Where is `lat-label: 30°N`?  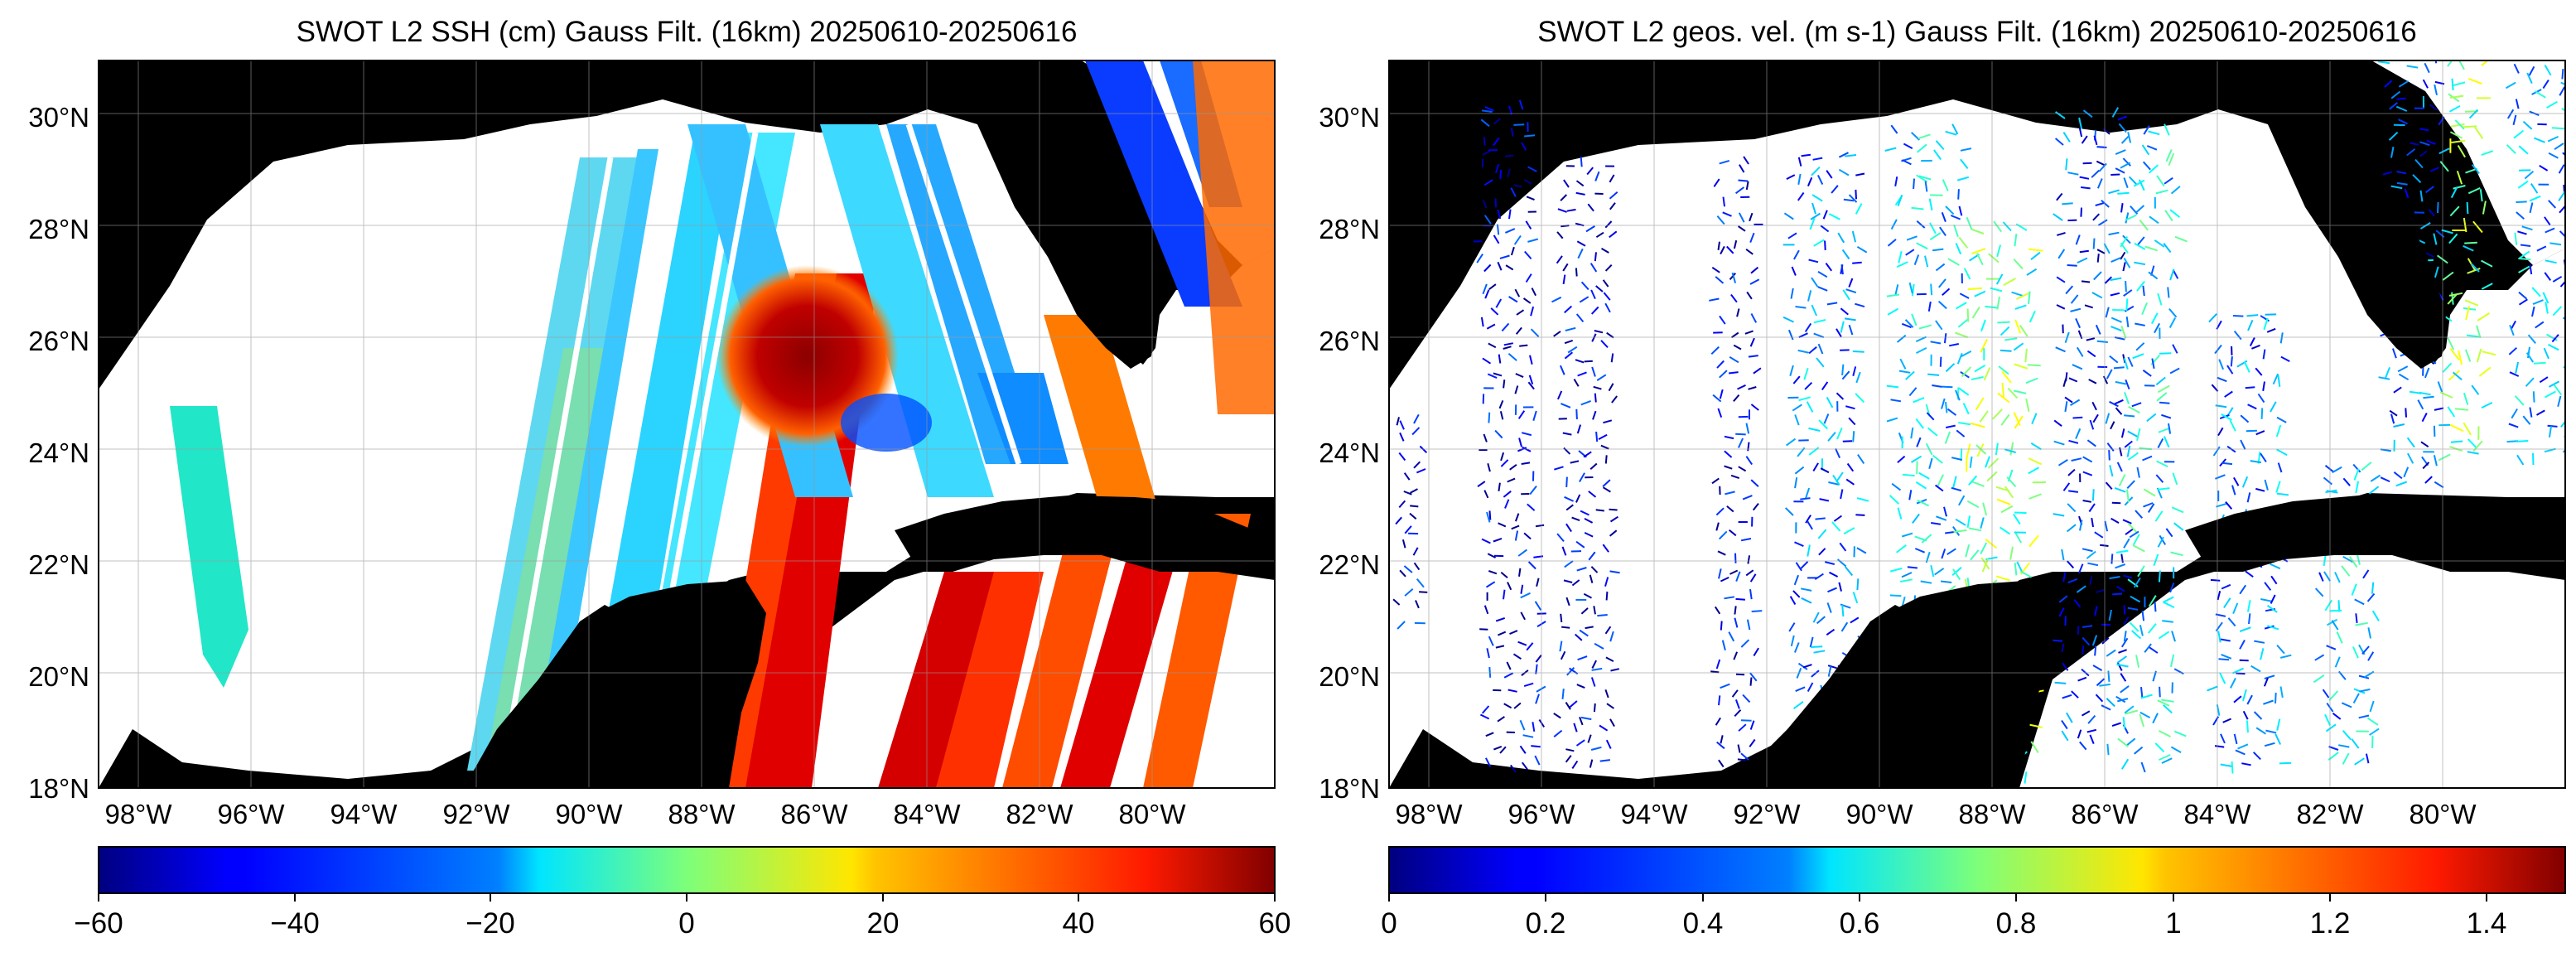
lat-label: 30°N is located at coordinates (1350, 117).